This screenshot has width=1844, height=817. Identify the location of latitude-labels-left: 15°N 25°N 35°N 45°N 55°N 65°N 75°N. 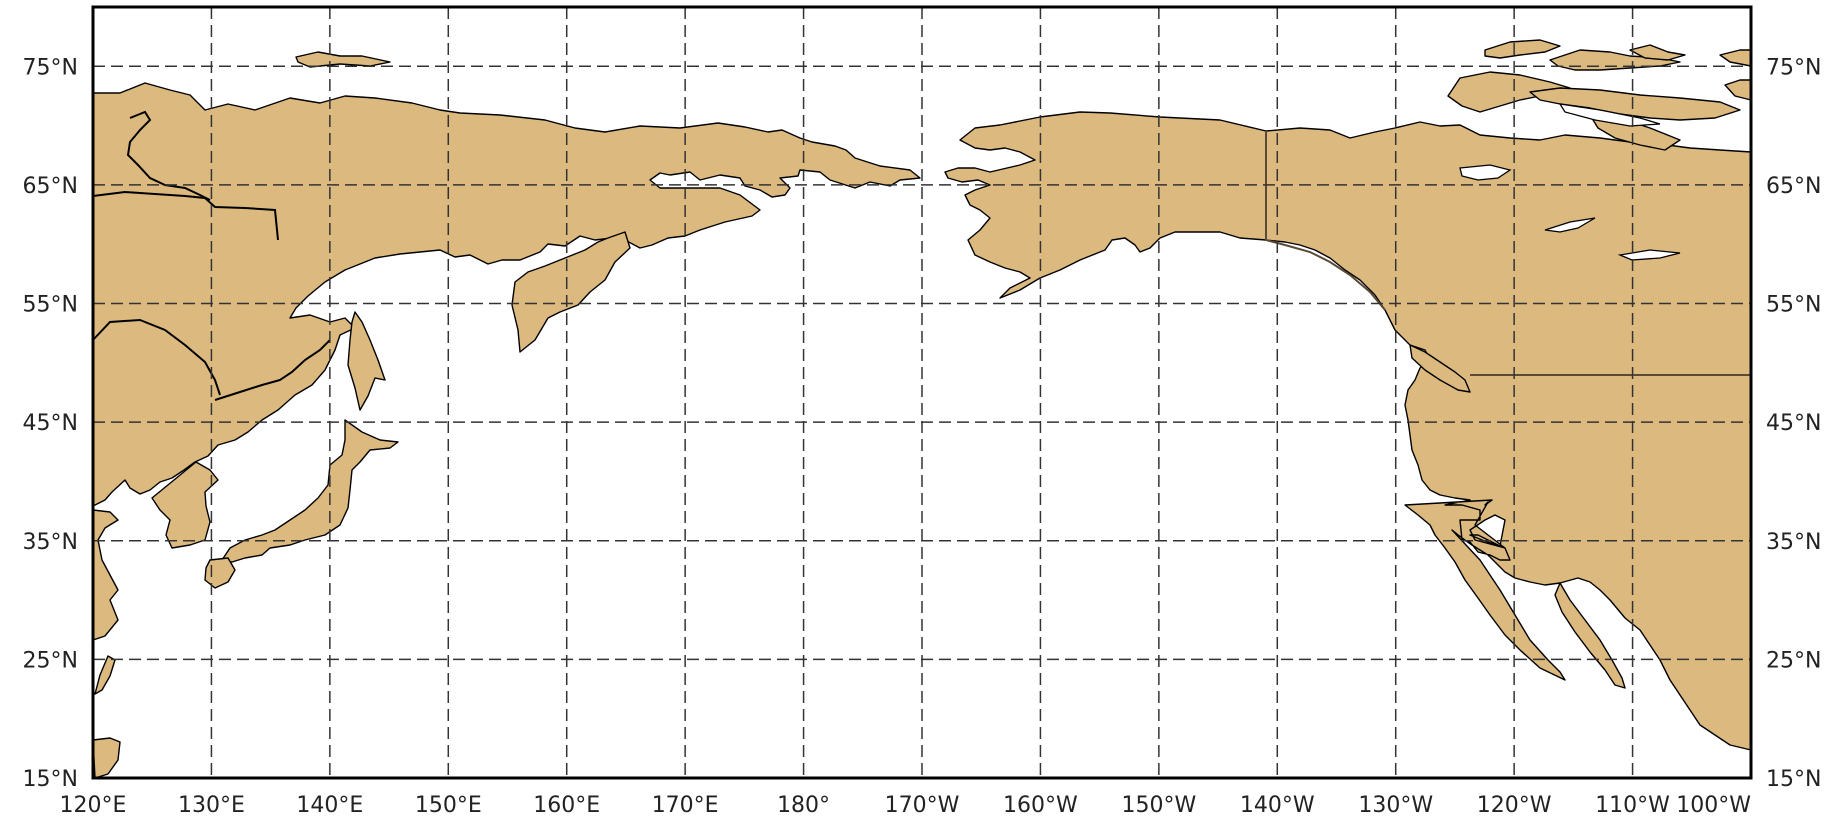
(50, 423).